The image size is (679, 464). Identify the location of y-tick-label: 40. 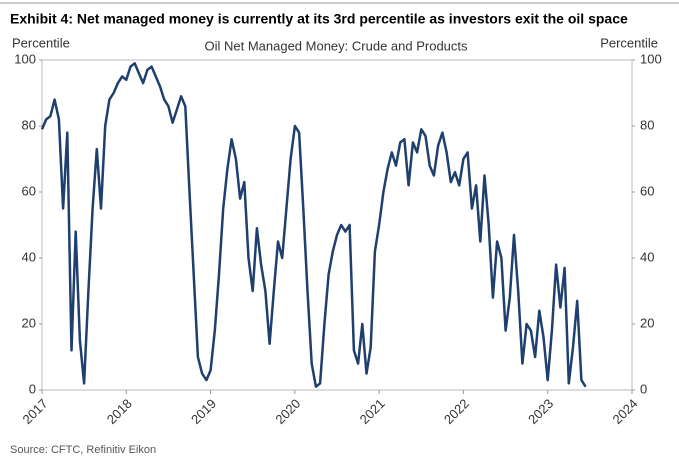
(29, 256).